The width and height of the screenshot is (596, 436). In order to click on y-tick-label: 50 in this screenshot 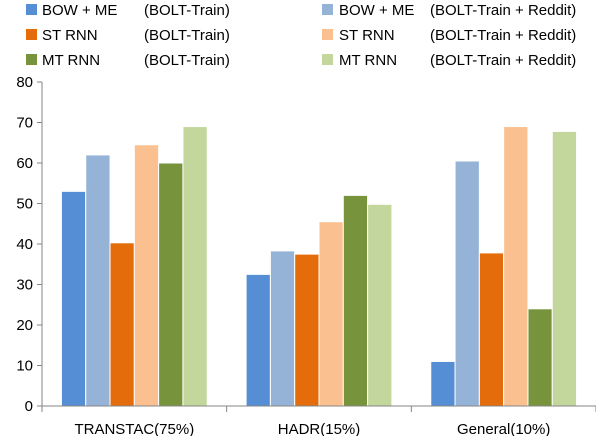, I will do `click(24, 204)`.